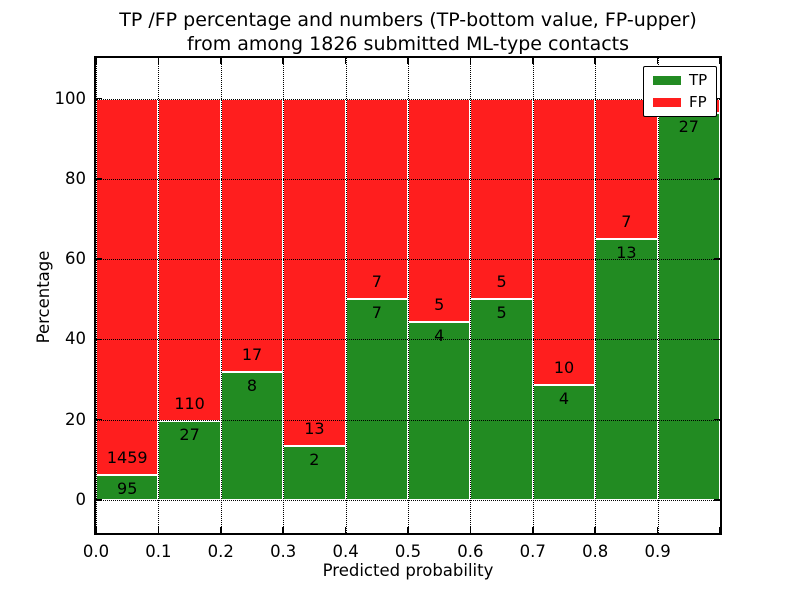  What do you see at coordinates (667, 102) in the screenshot?
I see `fp-color-swatch-icon` at bounding box center [667, 102].